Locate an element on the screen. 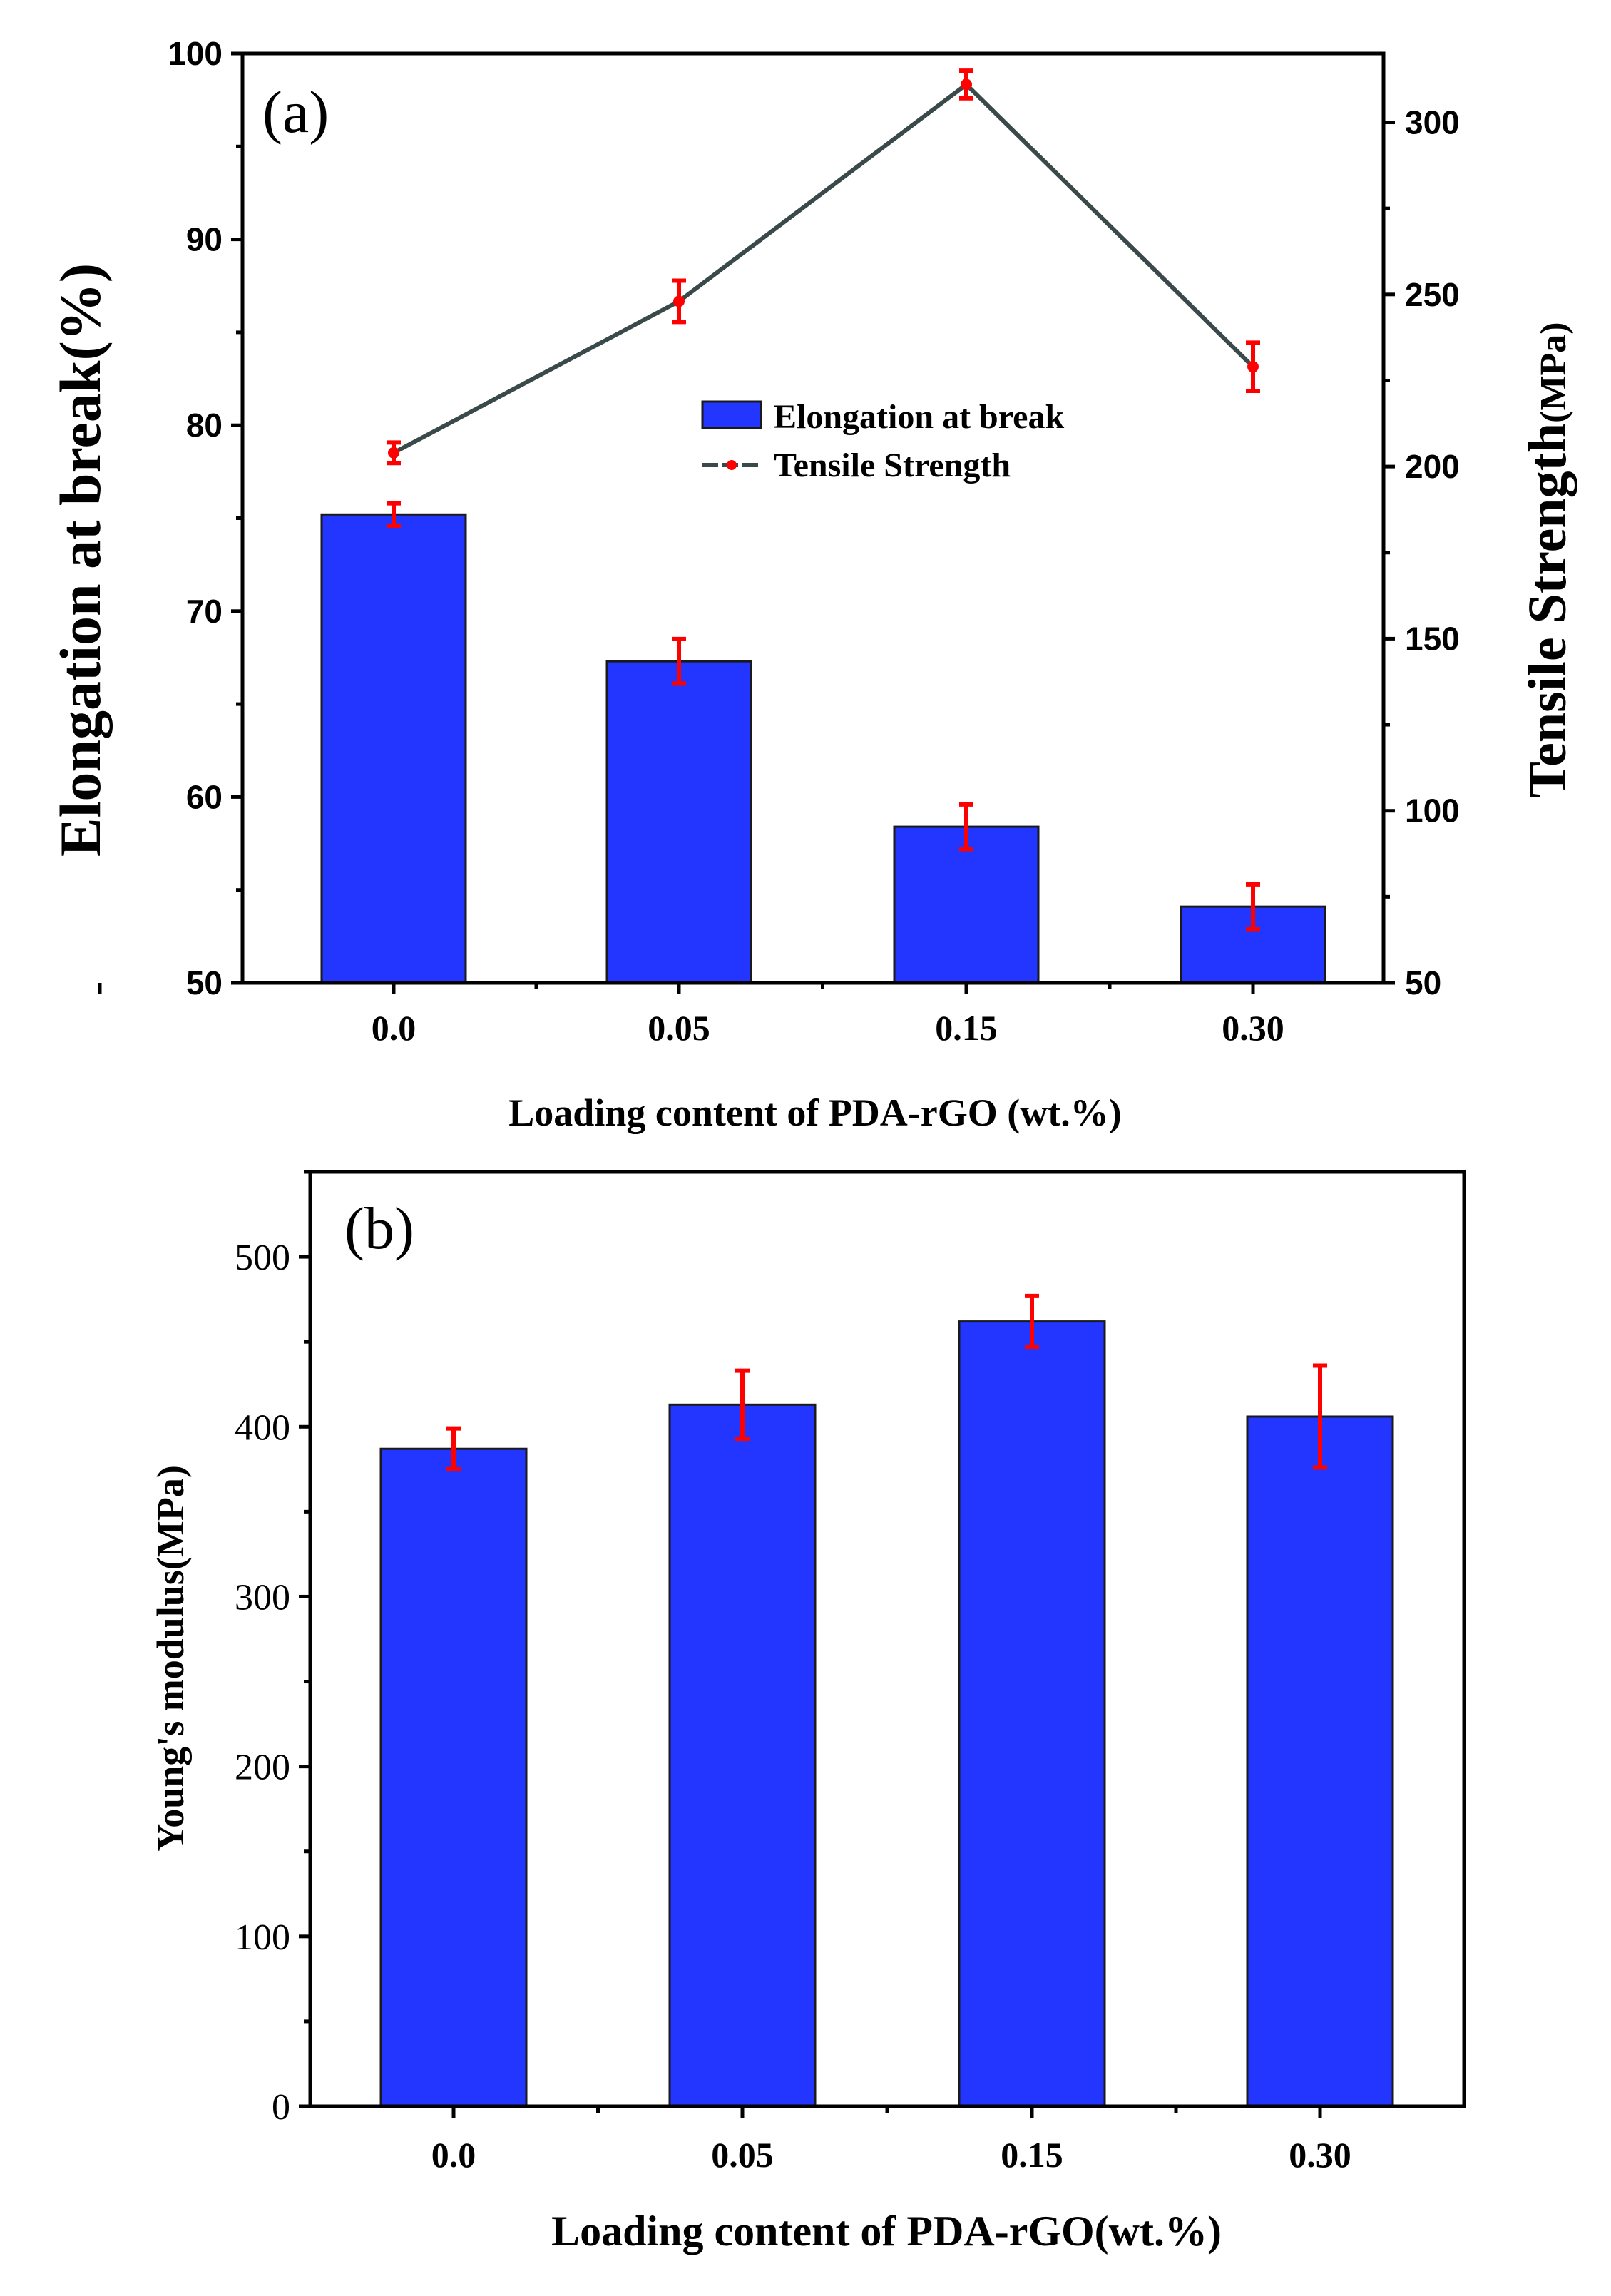 The width and height of the screenshot is (1611, 2296). legend-bar-swatch is located at coordinates (732, 414).